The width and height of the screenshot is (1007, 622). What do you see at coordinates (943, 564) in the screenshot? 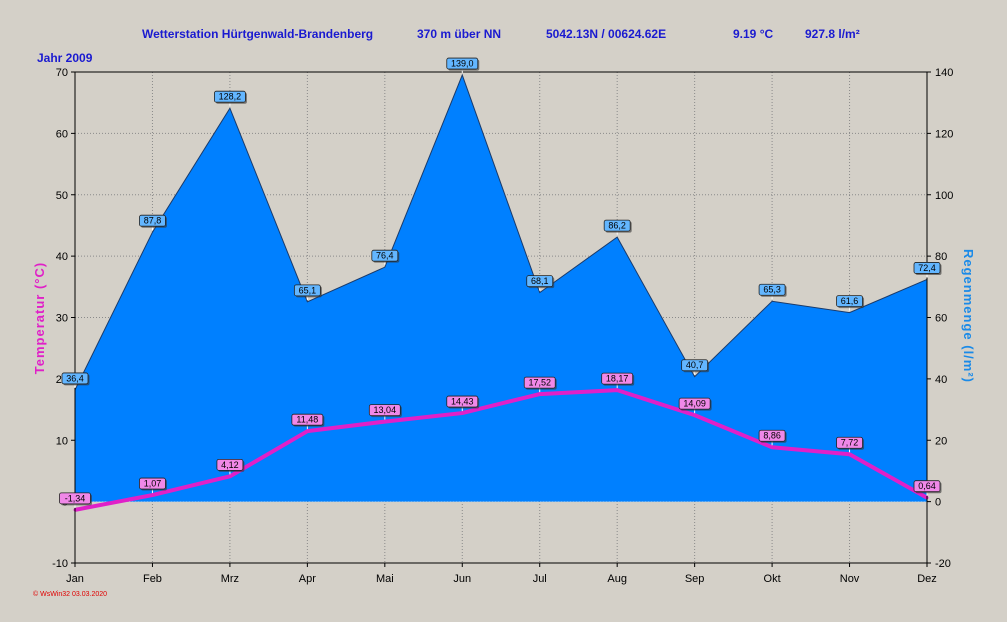
I see `y-right-tick-label: -20` at bounding box center [943, 564].